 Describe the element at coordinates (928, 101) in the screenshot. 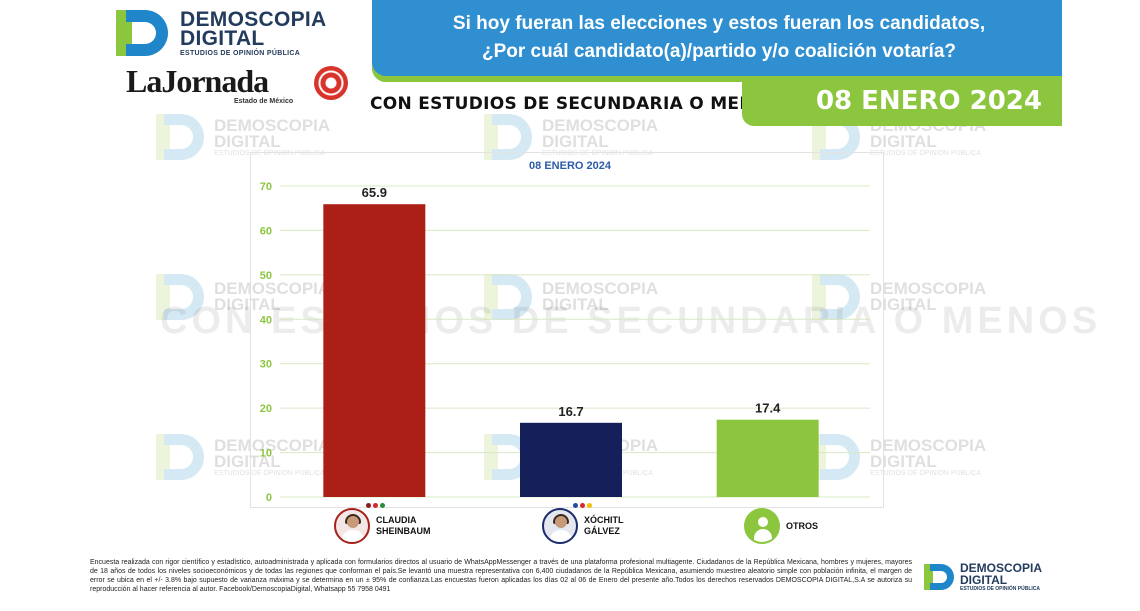

I see `date-text: 08 ENERO 2024` at that location.